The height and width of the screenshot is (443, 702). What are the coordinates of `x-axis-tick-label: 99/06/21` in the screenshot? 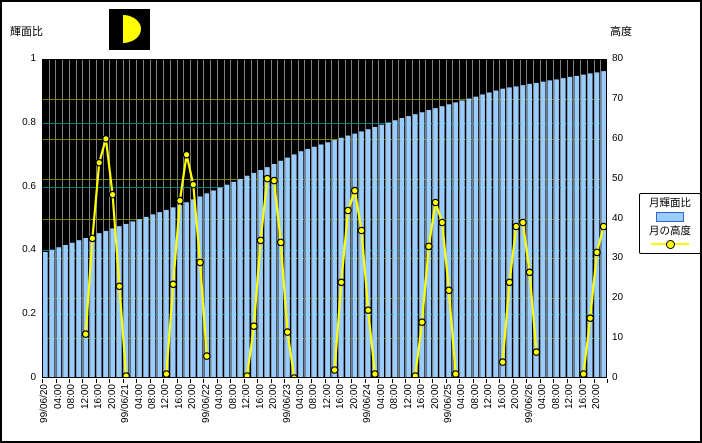 It's located at (126, 403).